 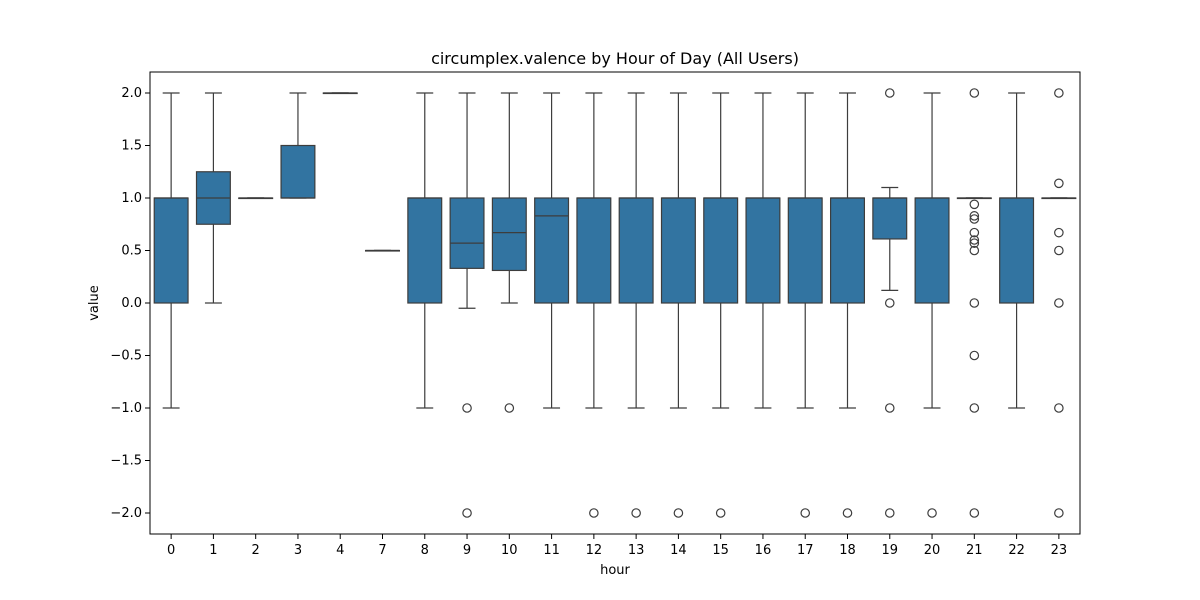 What do you see at coordinates (720, 550) in the screenshot?
I see `x-tick-label: 15` at bounding box center [720, 550].